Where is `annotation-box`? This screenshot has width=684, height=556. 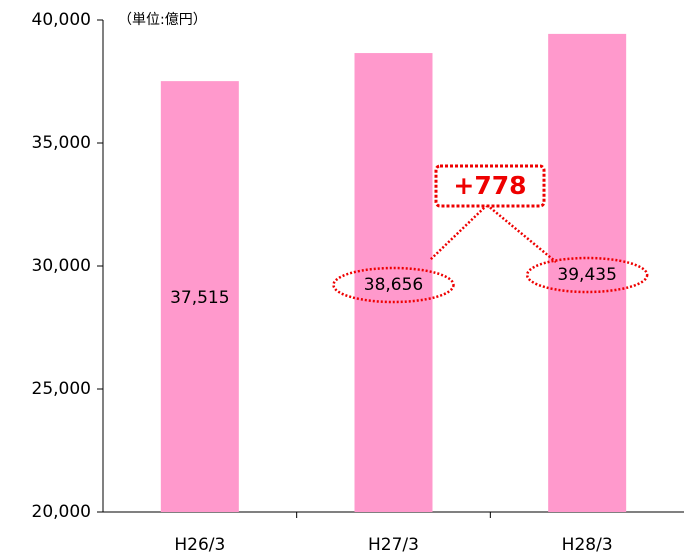
annotation-box is located at coordinates (490, 186).